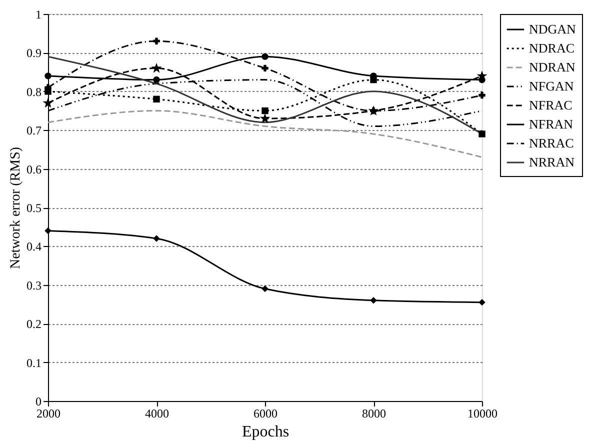 This screenshot has width=591, height=447. I want to click on y-tick-label: 0.3, so click(34, 285).